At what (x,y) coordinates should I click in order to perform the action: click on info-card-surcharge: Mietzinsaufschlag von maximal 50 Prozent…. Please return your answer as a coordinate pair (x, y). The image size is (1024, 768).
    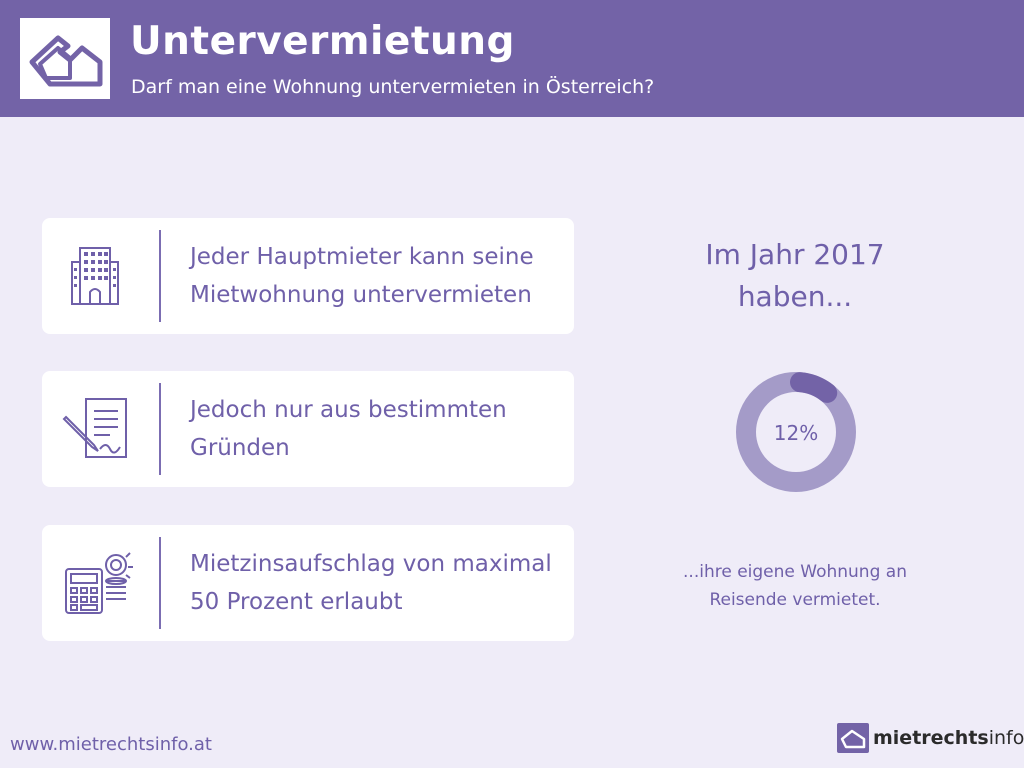
    Looking at the image, I should click on (308, 583).